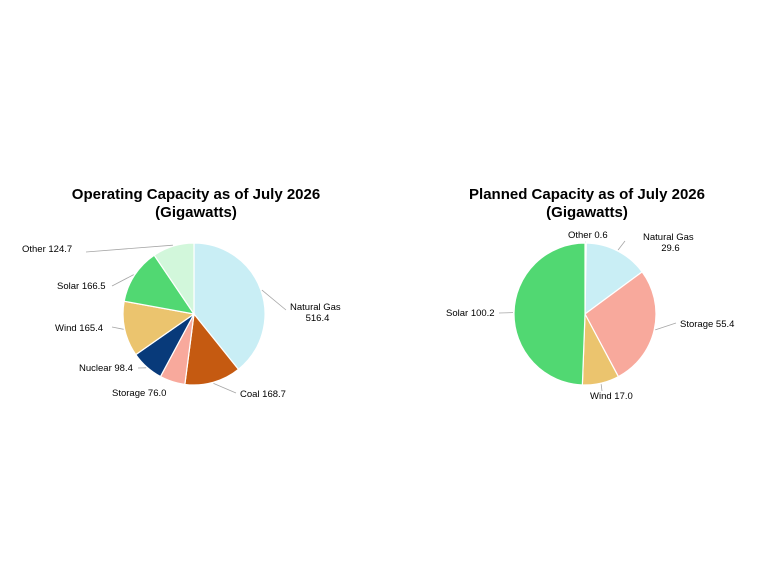 The width and height of the screenshot is (780, 585). Describe the element at coordinates (196, 194) in the screenshot. I see `chart-title-line-1: Operating Capacity as of July 2026` at that location.